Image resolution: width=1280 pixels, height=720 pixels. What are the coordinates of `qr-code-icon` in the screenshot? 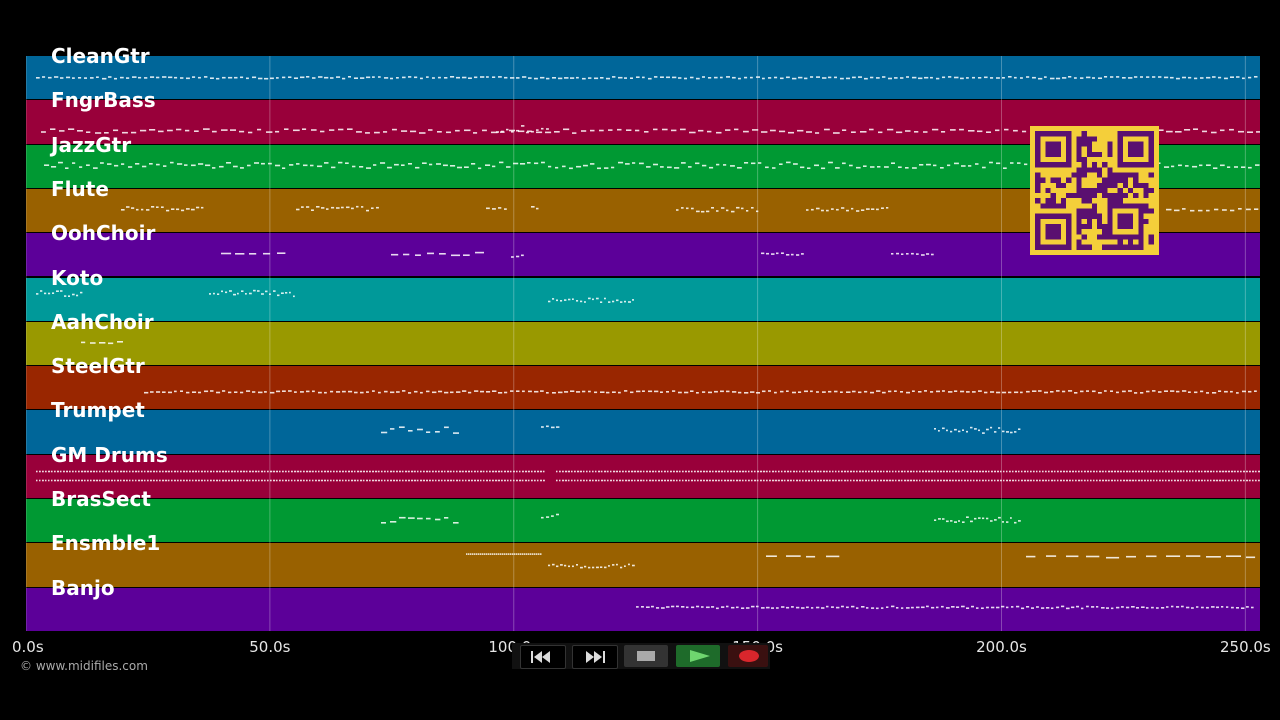 It's located at (1094, 190).